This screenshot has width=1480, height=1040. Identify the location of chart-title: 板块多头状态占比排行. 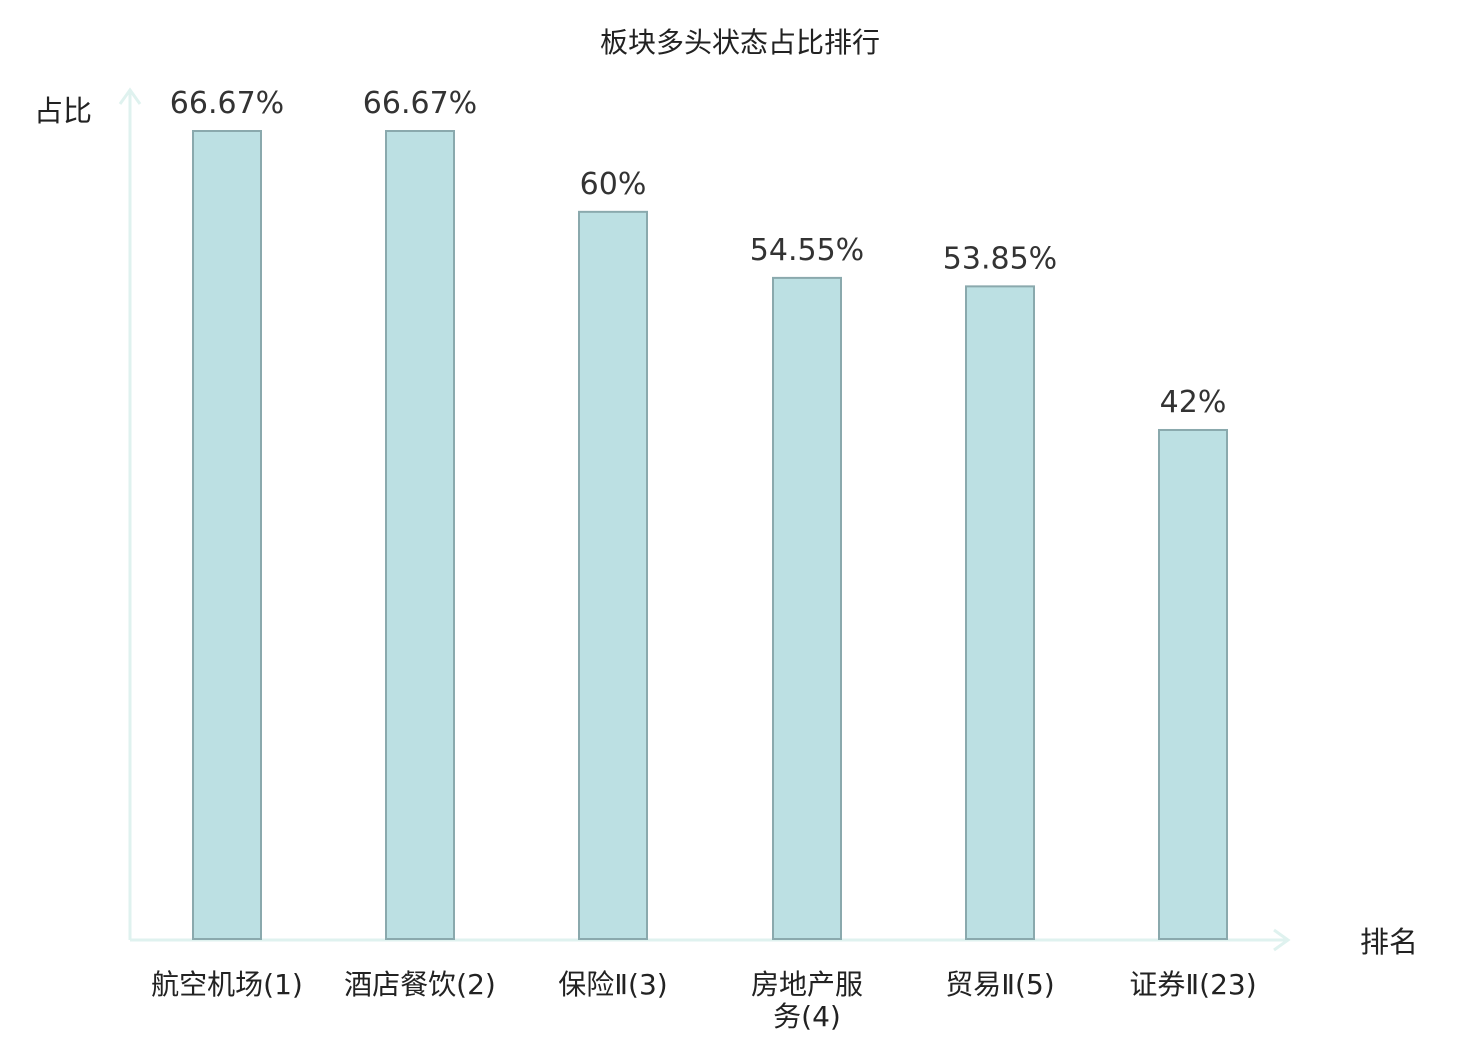
(740, 42).